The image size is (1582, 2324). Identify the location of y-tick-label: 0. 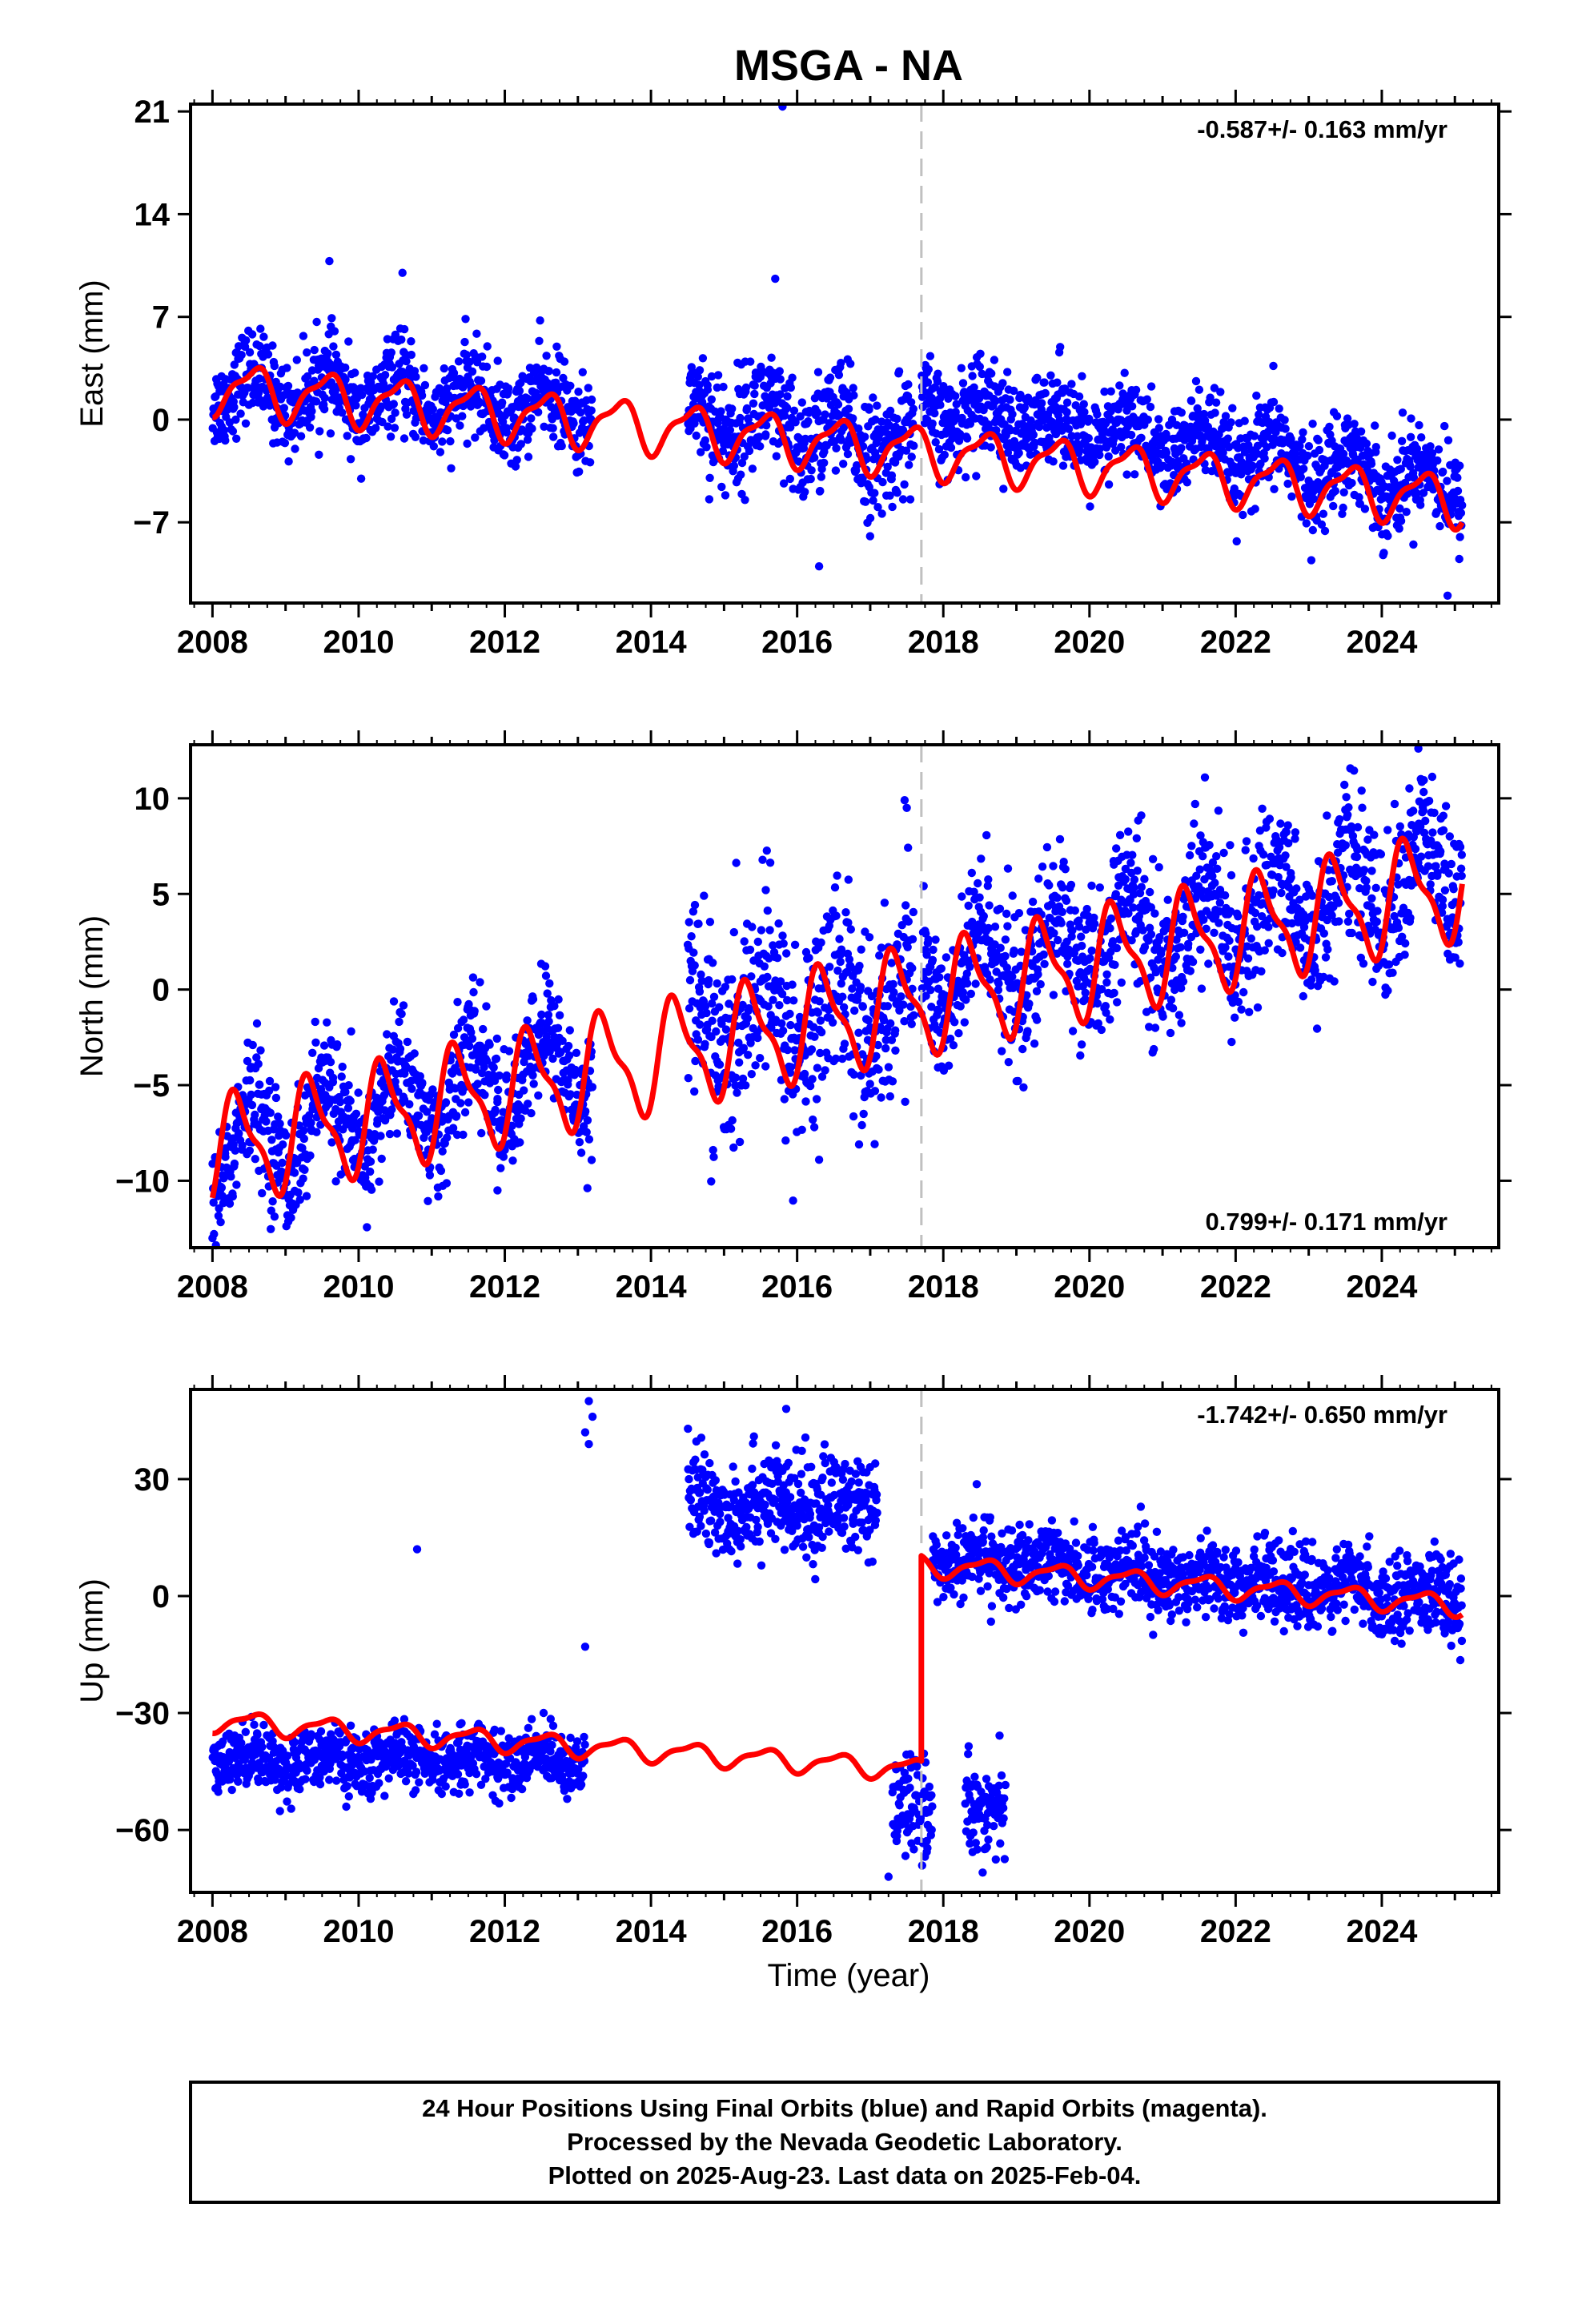
(161, 420).